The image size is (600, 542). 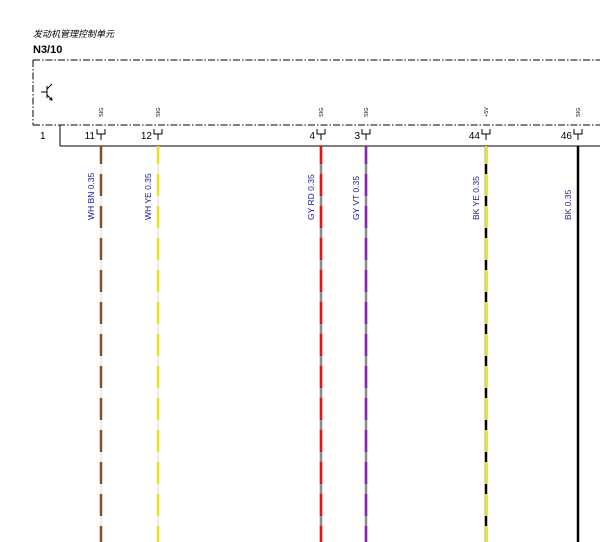 What do you see at coordinates (148, 196) in the screenshot?
I see `wire-12-label: WH YE 0.35` at bounding box center [148, 196].